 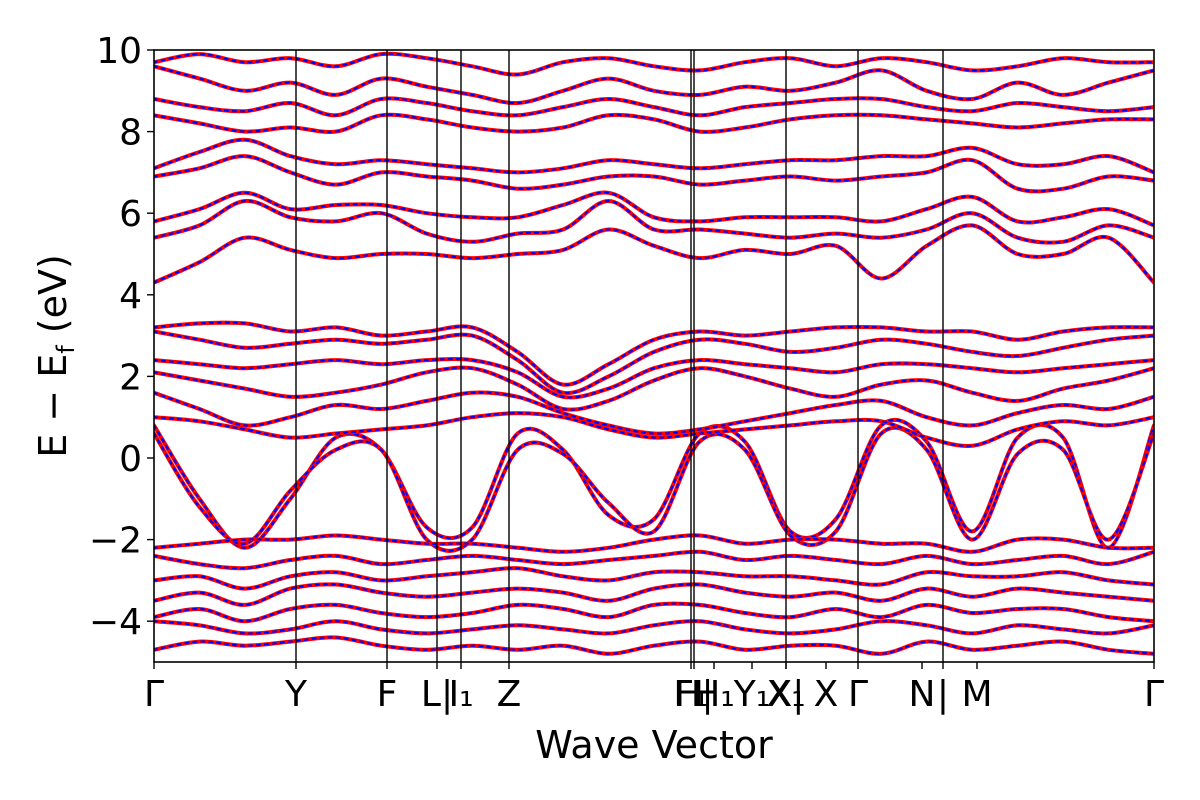 I want to click on band-16-down, so click(x=654, y=64).